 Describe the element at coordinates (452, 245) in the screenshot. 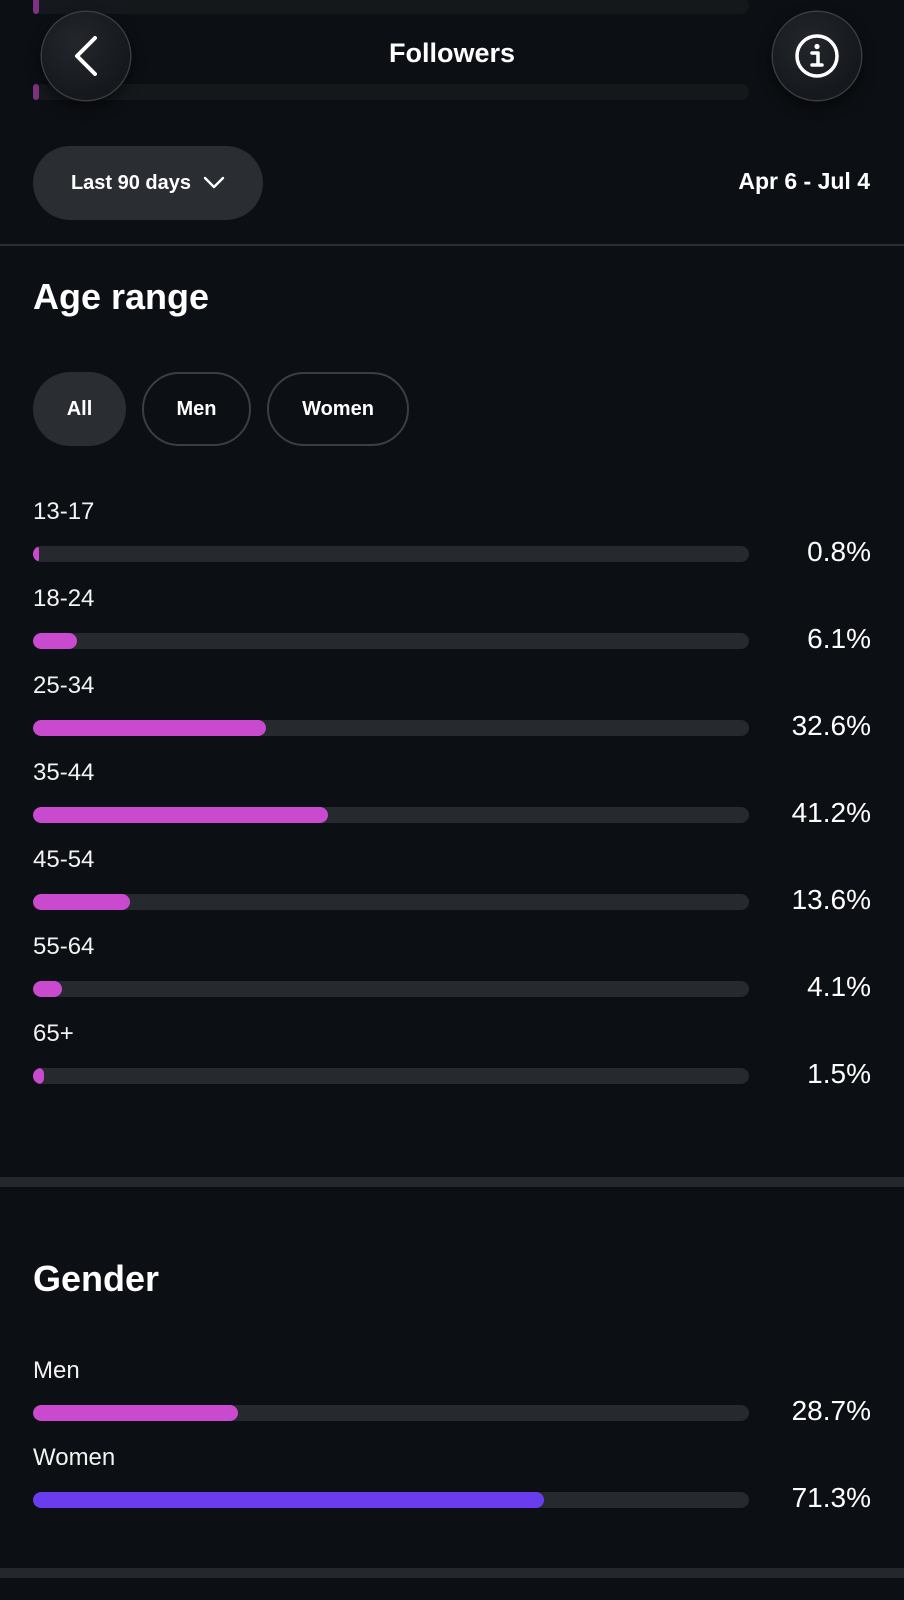

I see `divider` at that location.